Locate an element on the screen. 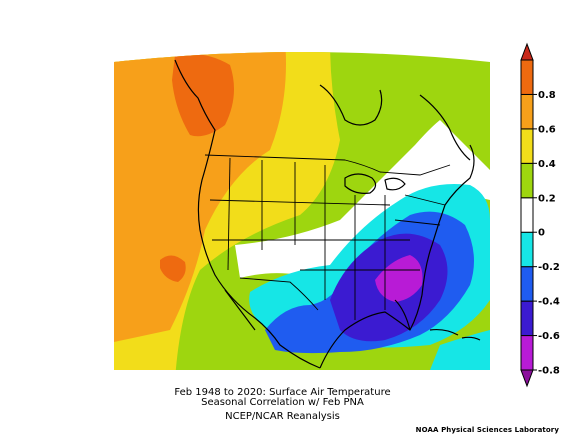 Image resolution: width=565 pixels, height=437 pixels. colorbar-tick-label: 0.4 is located at coordinates (547, 164).